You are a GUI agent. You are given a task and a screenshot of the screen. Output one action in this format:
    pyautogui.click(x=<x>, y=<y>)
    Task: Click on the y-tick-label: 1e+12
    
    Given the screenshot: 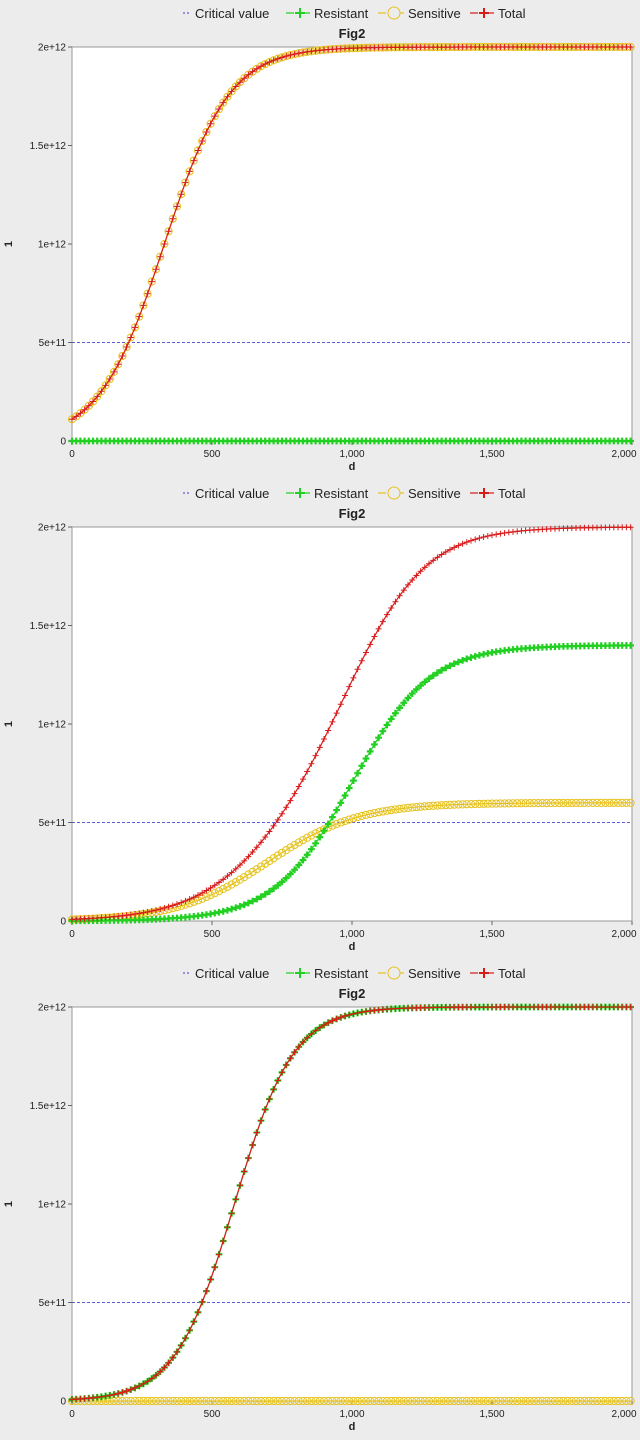 What is the action you would take?
    pyautogui.click(x=52, y=725)
    